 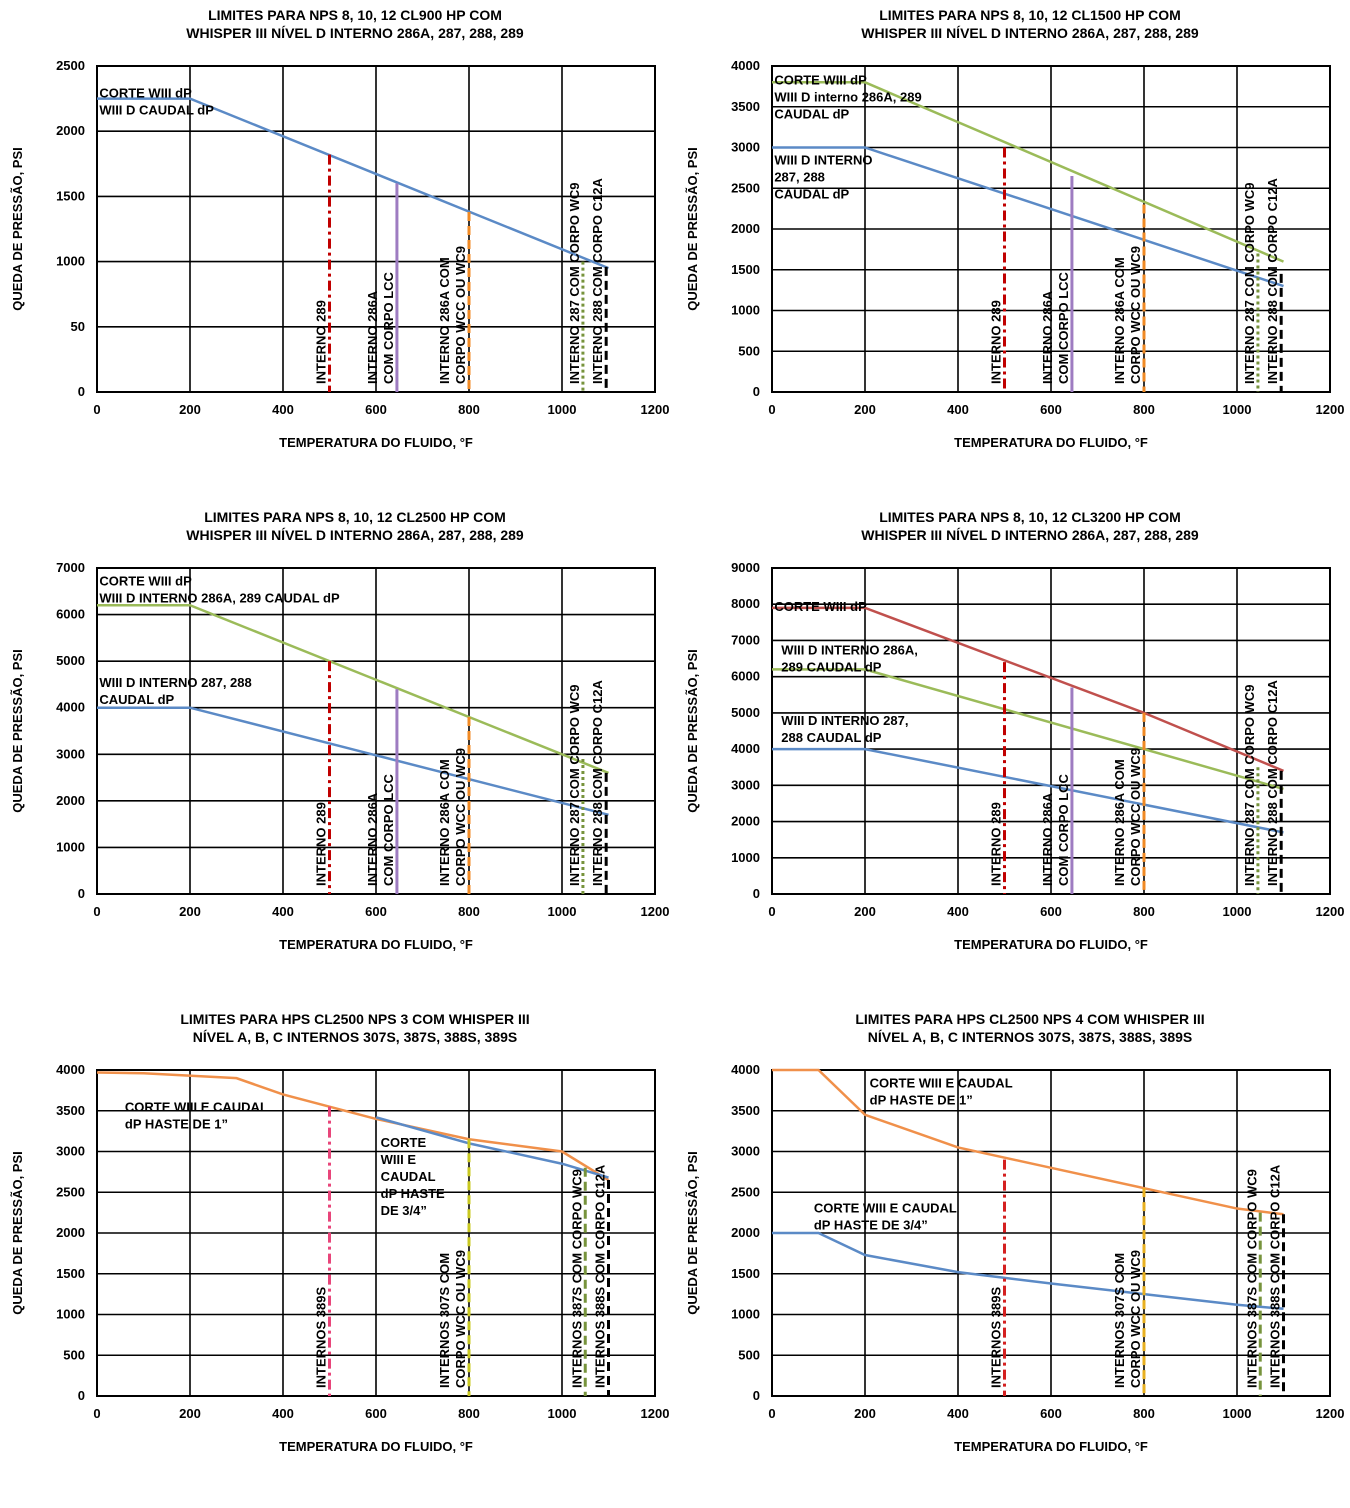 I want to click on limit-label: INTERNOS 388S COM CORPO C12A, so click(x=600, y=1276).